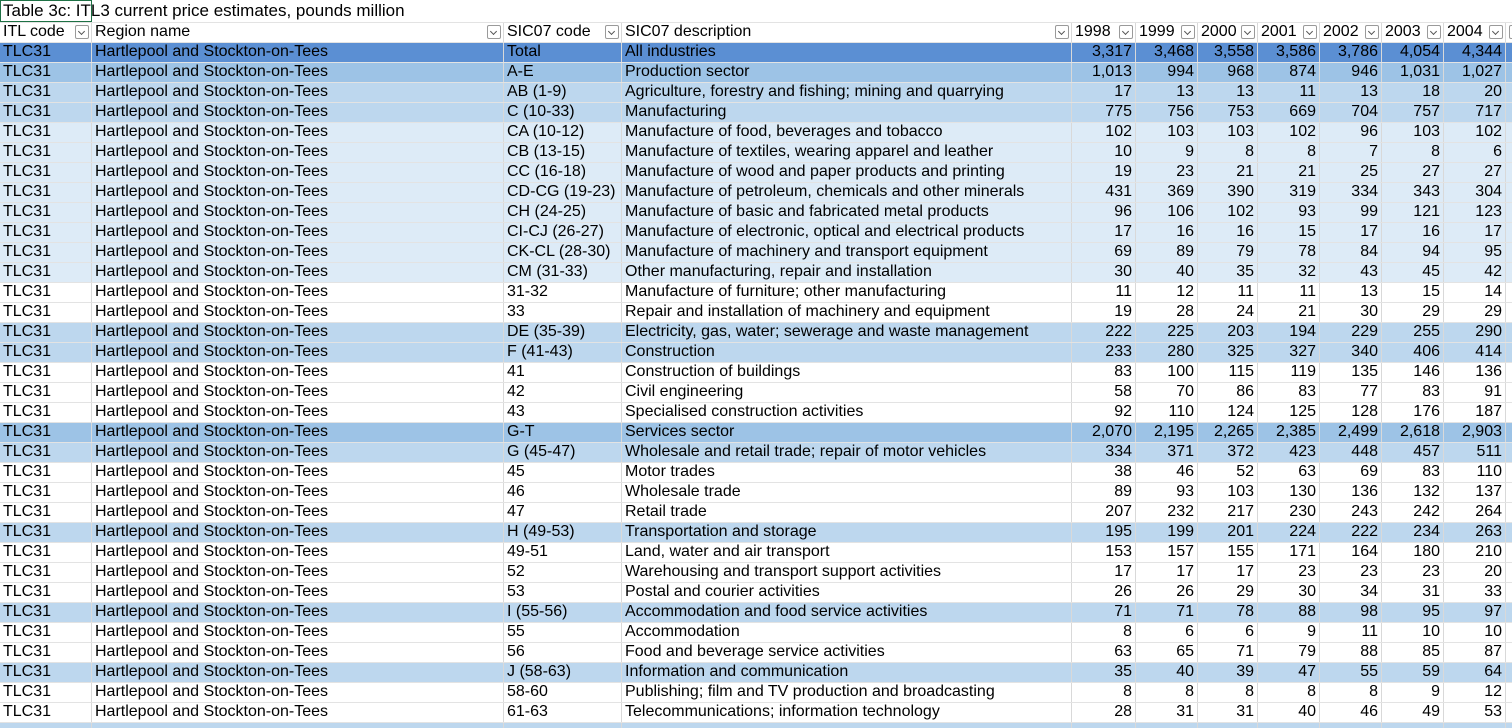 Image resolution: width=1512 pixels, height=728 pixels. I want to click on value-cell: 69, so click(1123, 251).